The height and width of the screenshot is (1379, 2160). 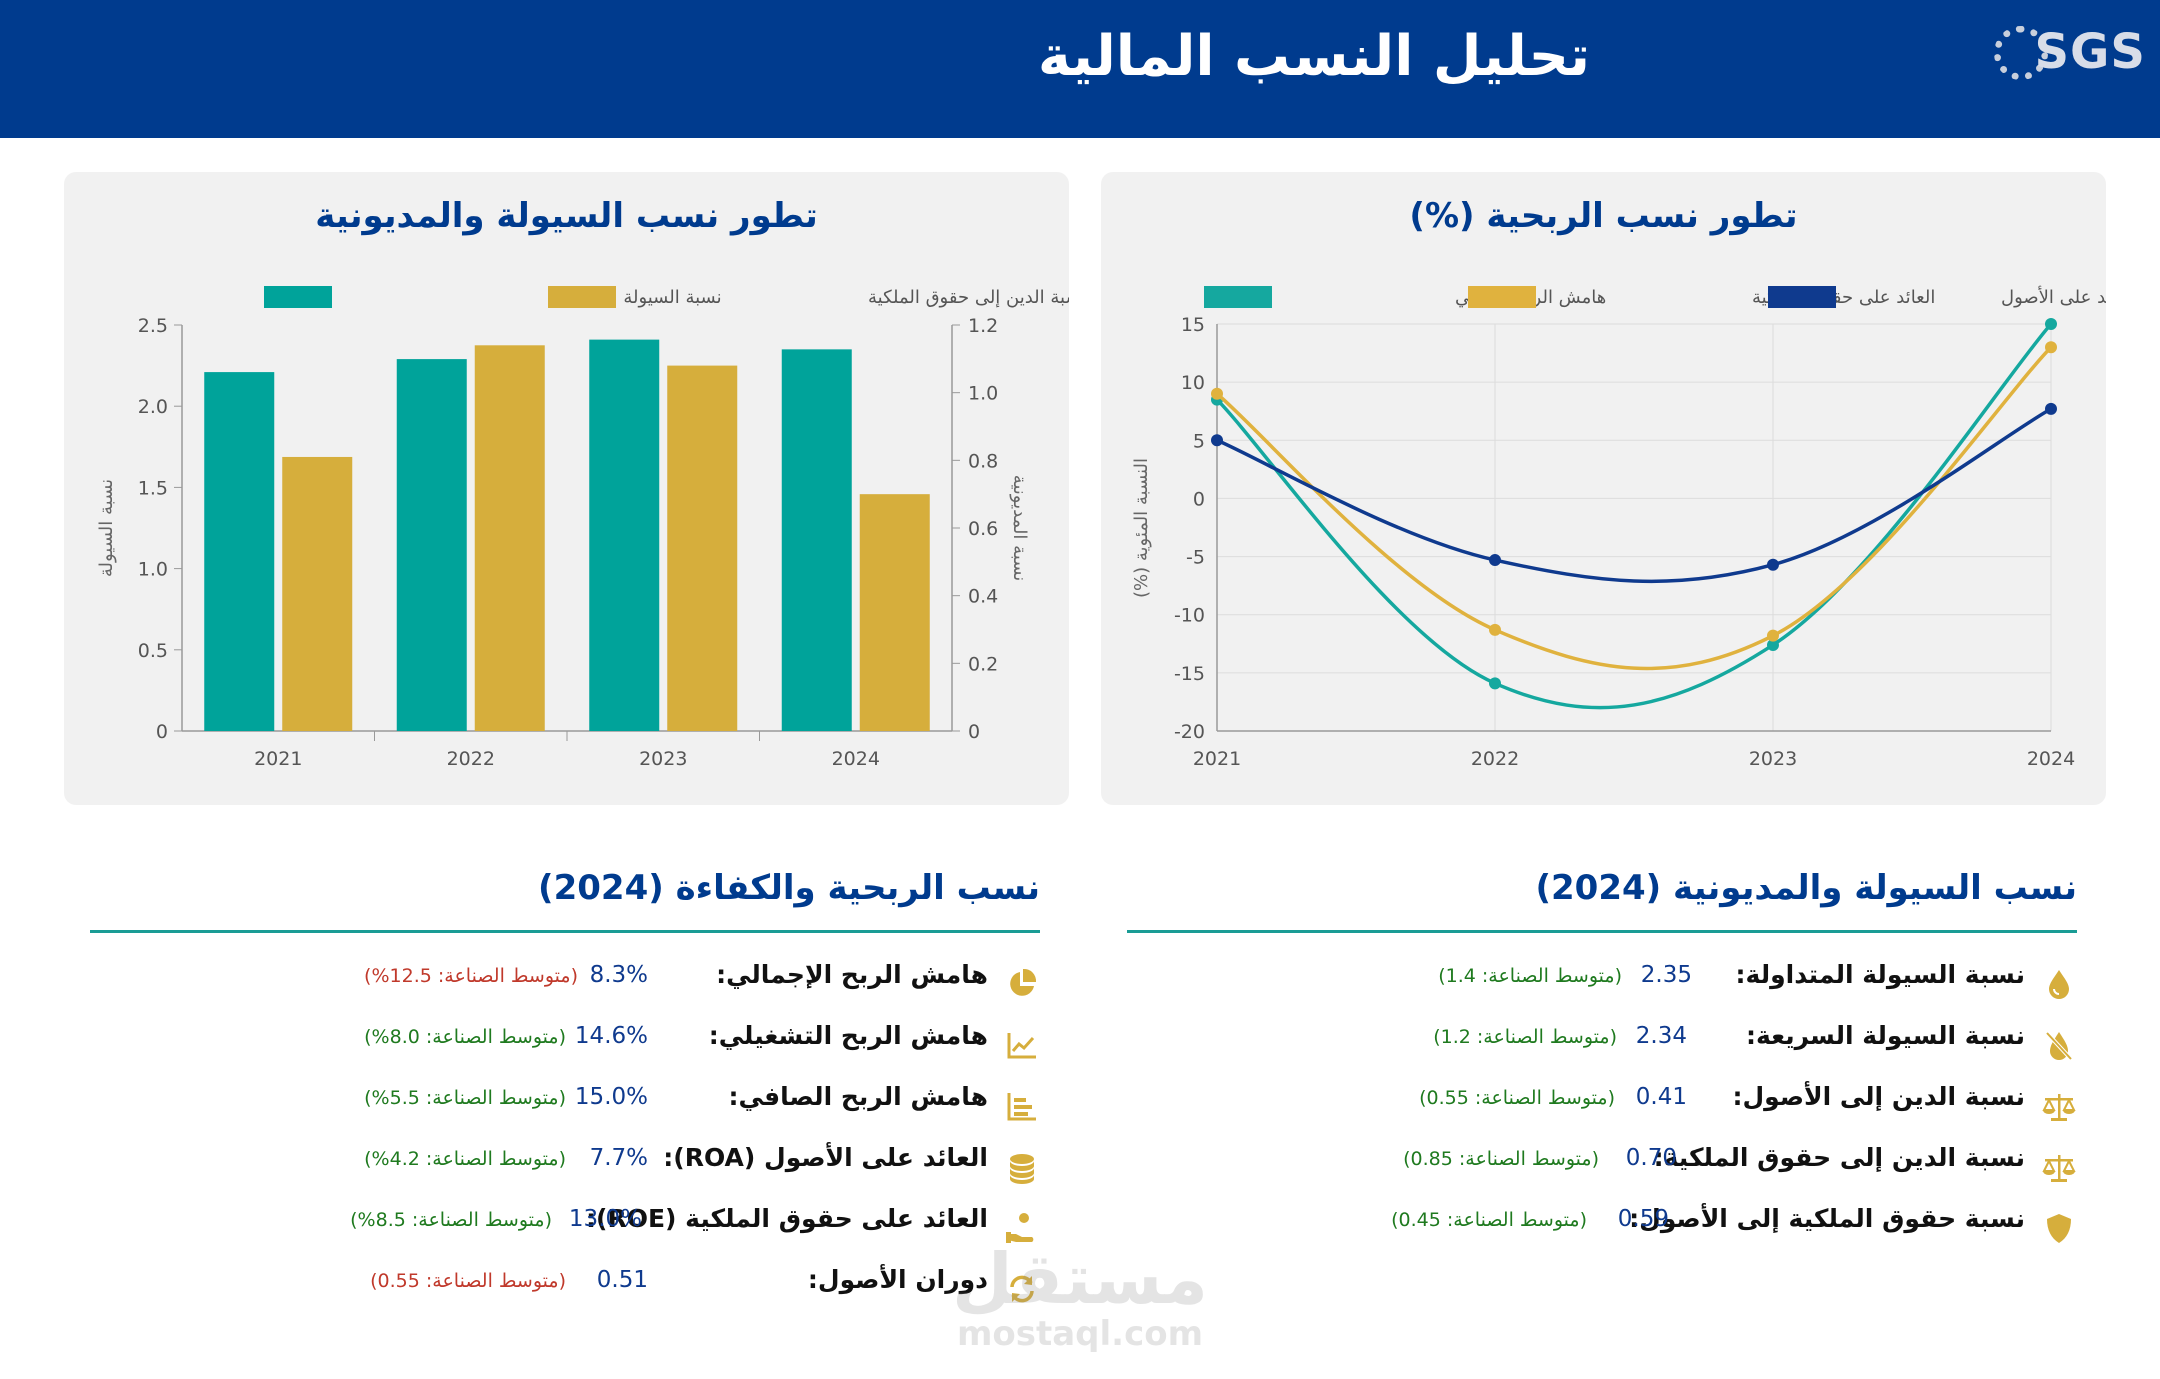 I want to click on y-tick-label: -10, so click(x=1189, y=616).